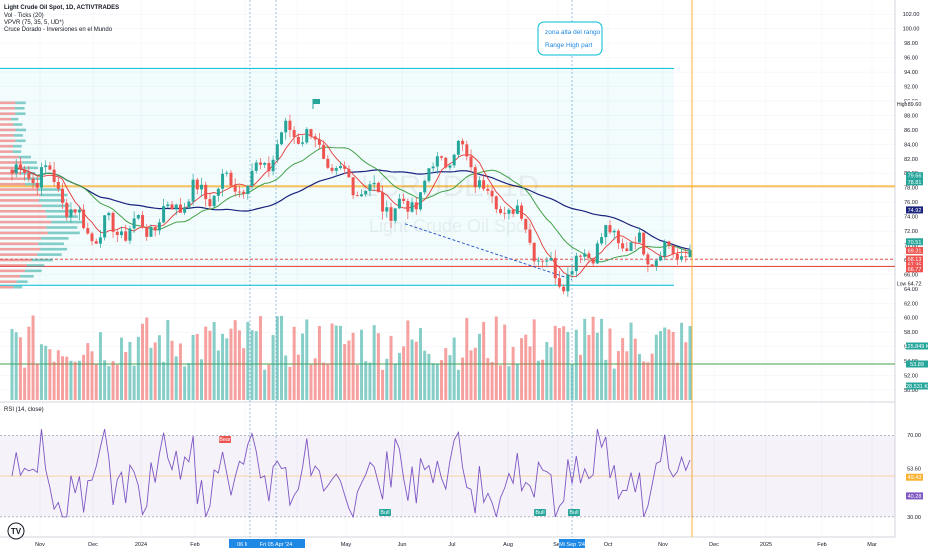 The width and height of the screenshot is (932, 550). I want to click on rsi-tag-value: 49.43, so click(915, 478).